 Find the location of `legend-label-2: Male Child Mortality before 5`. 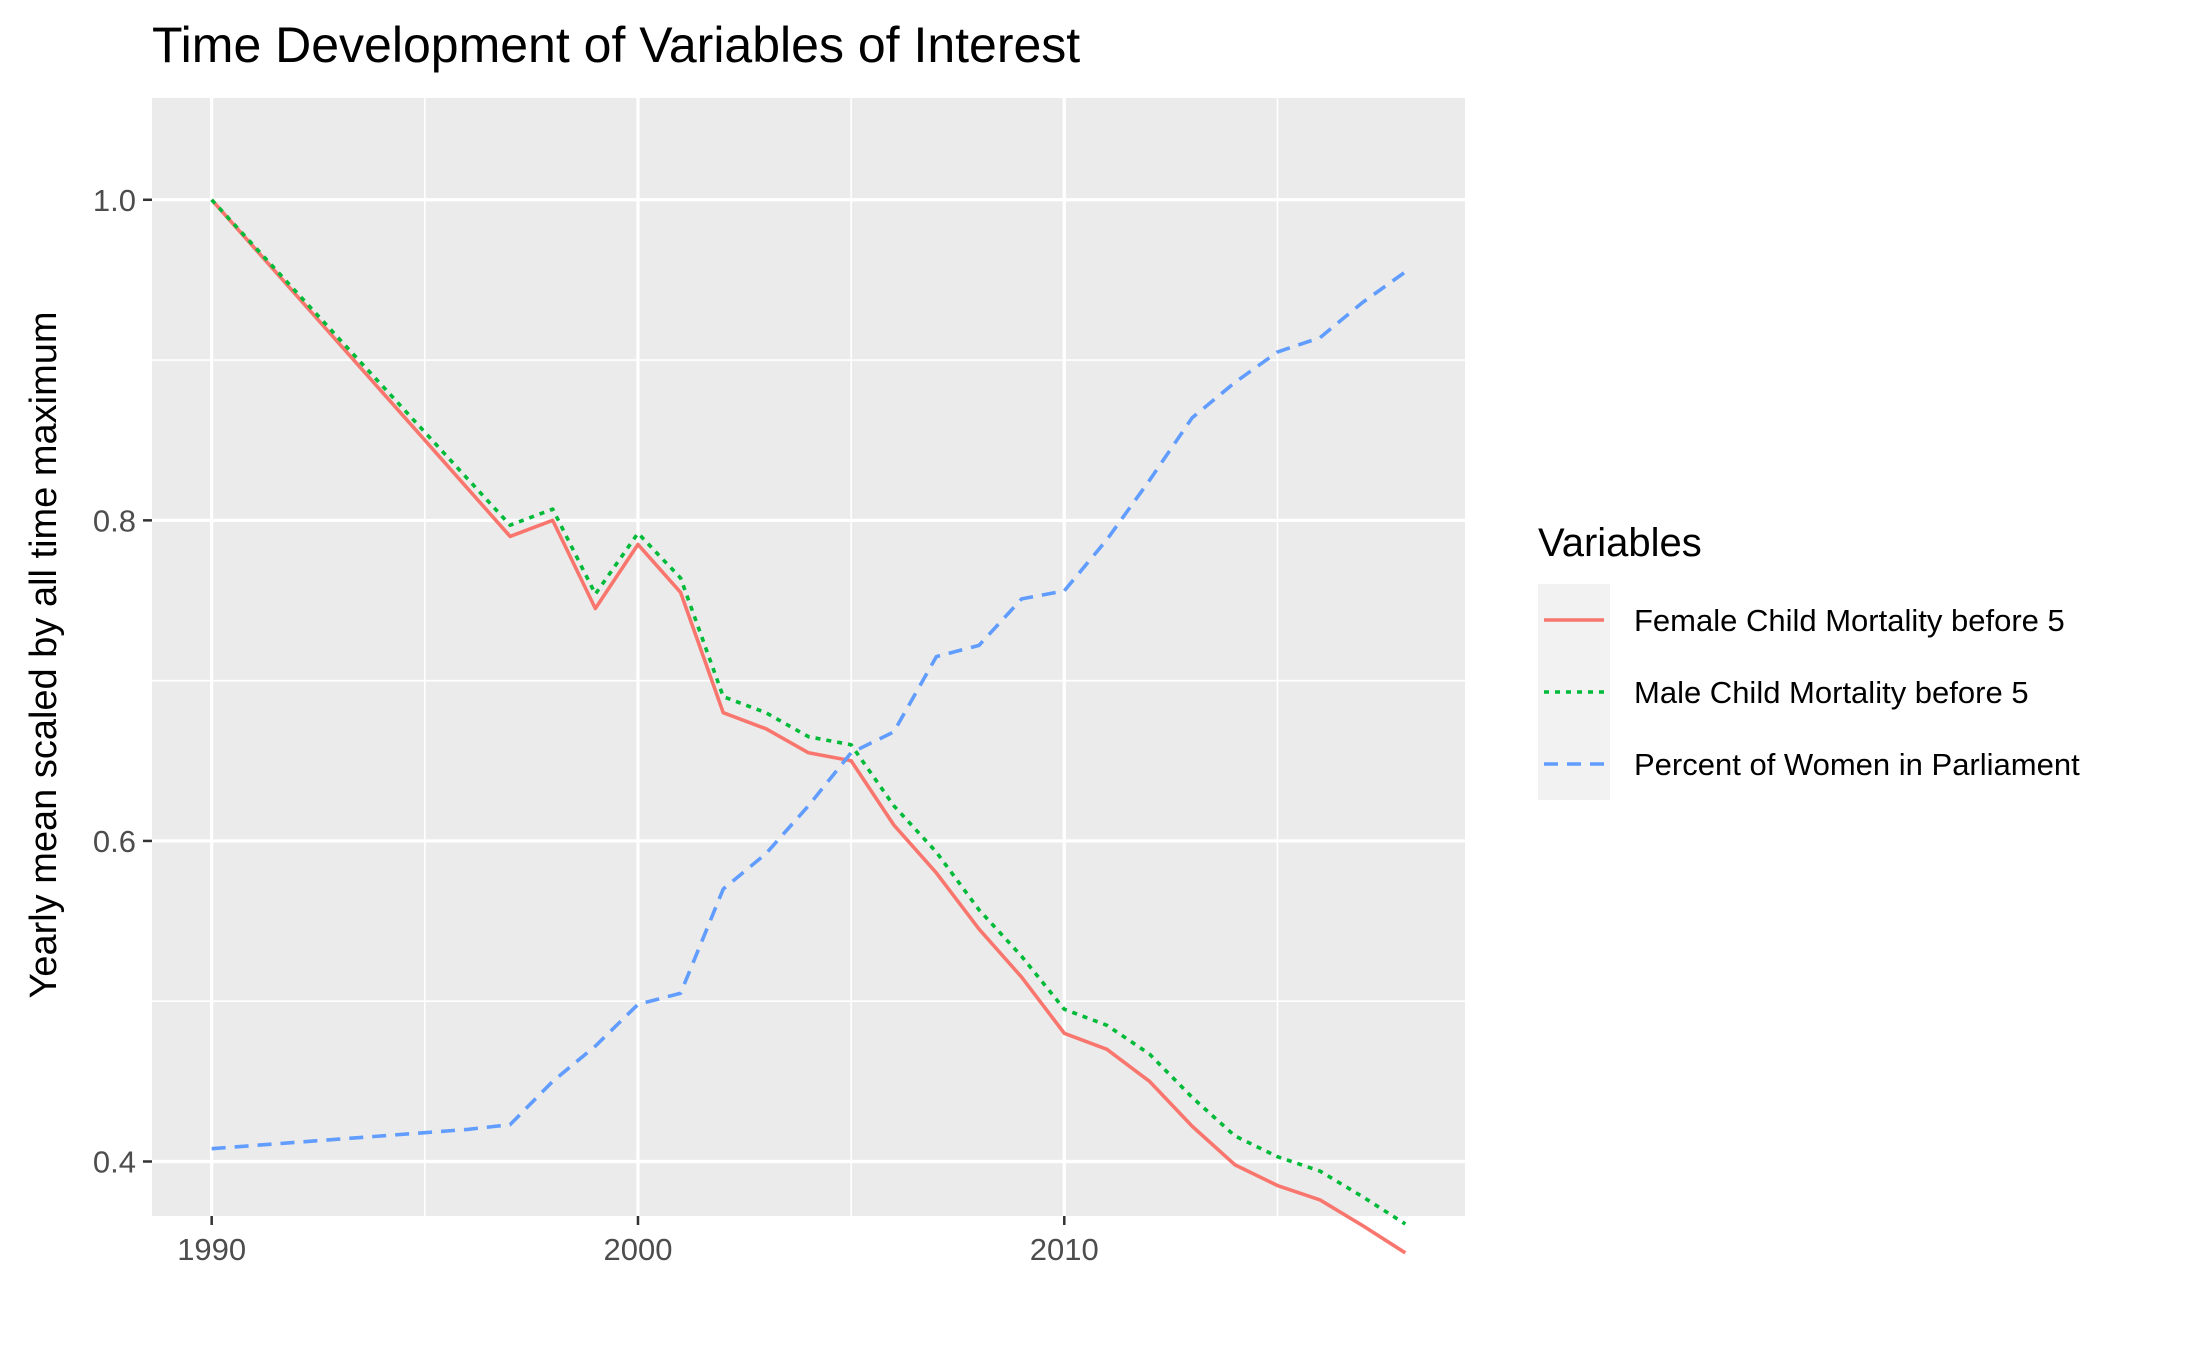

legend-label-2: Male Child Mortality before 5 is located at coordinates (1831, 692).